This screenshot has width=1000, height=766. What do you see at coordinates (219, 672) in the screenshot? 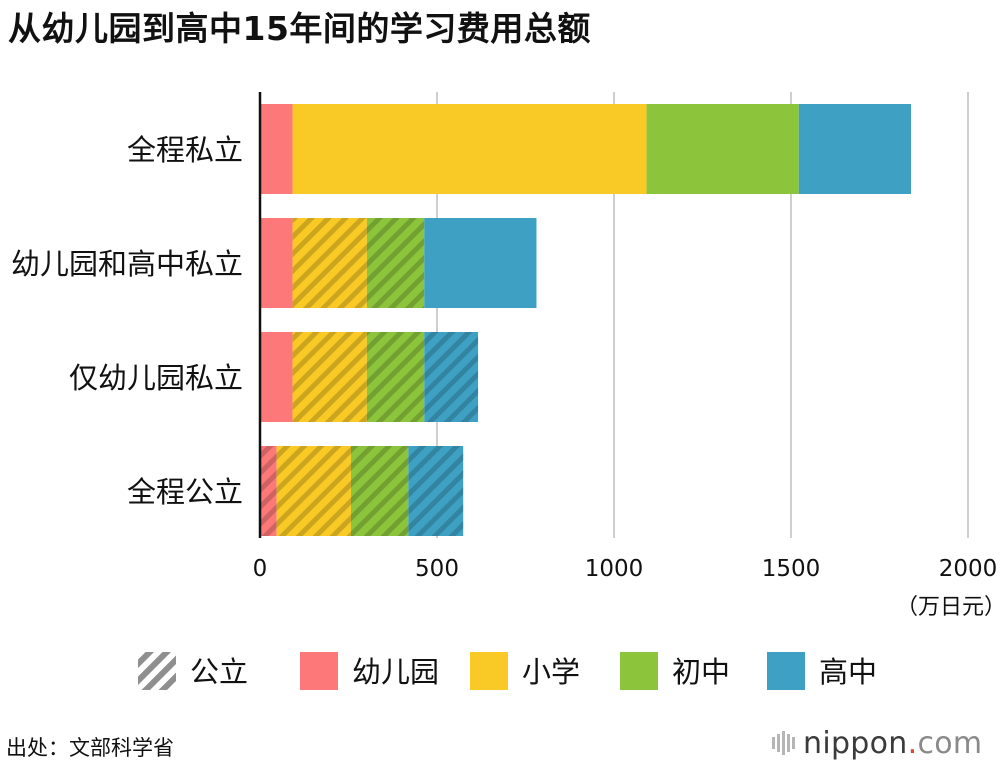
I see `legend-label: 公立` at bounding box center [219, 672].